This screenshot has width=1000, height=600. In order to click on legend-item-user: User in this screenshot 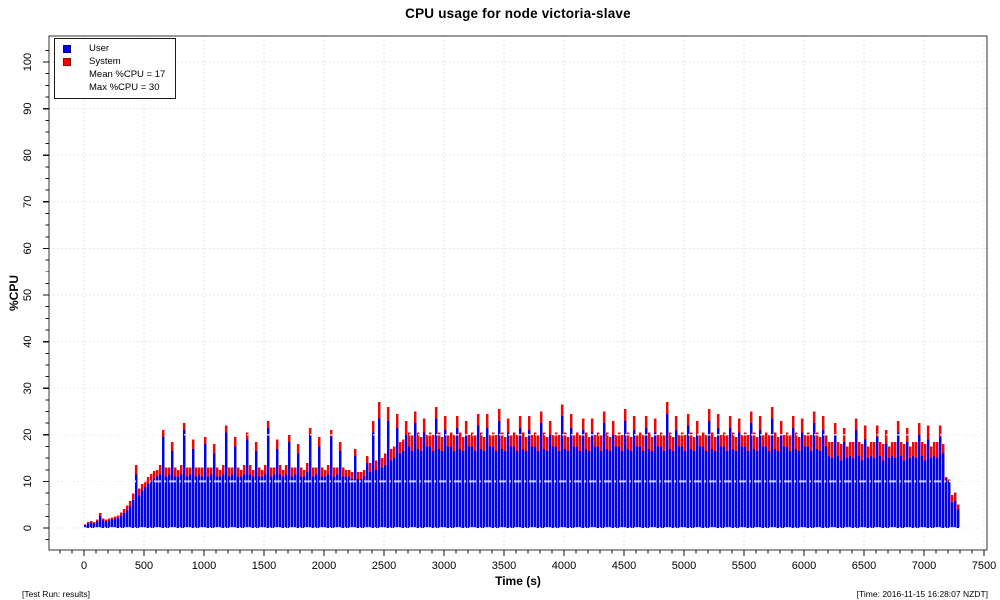, I will do `click(115, 48)`.